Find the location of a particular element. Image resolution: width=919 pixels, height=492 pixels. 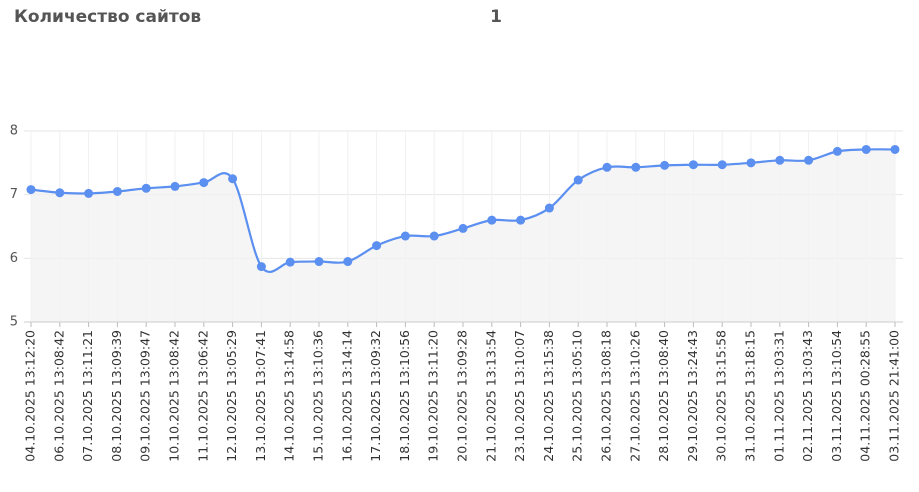

x-tick-label: 14.10.2025 13:14:58 is located at coordinates (289, 396).